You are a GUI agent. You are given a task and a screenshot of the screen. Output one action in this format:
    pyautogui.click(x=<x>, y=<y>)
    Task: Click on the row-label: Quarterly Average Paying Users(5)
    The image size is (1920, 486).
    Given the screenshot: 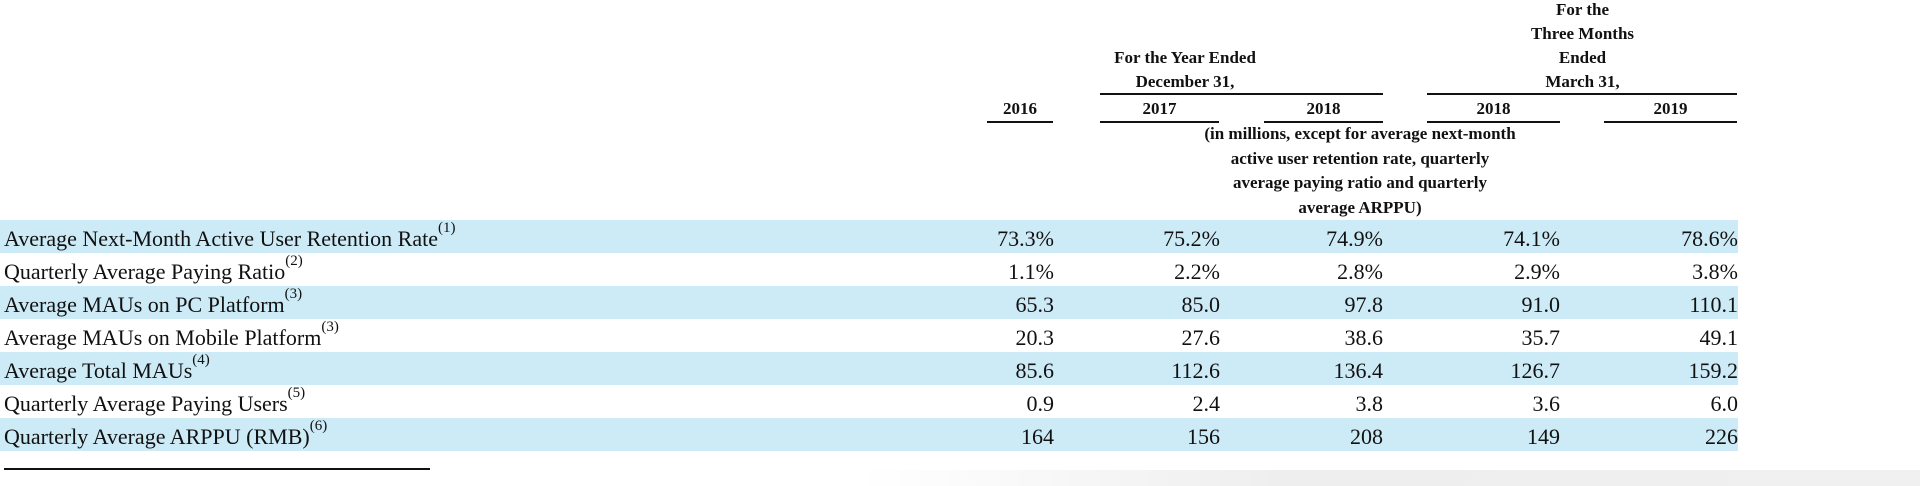 What is the action you would take?
    pyautogui.click(x=154, y=401)
    